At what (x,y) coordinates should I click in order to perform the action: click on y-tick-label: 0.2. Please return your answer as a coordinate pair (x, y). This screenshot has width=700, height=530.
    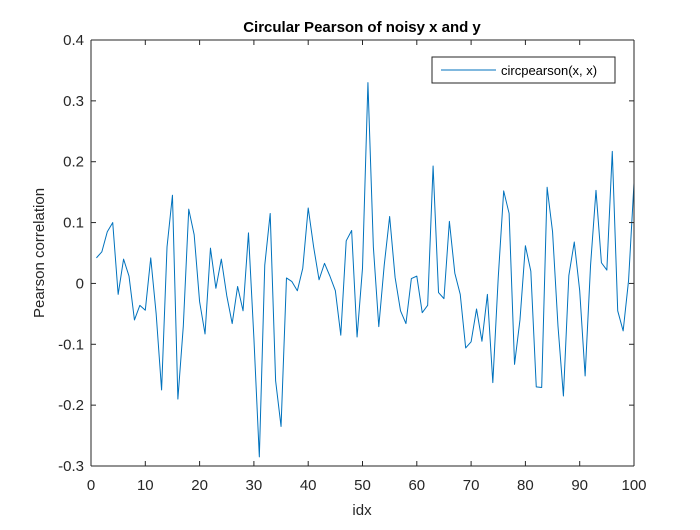
    Looking at the image, I should click on (73, 162).